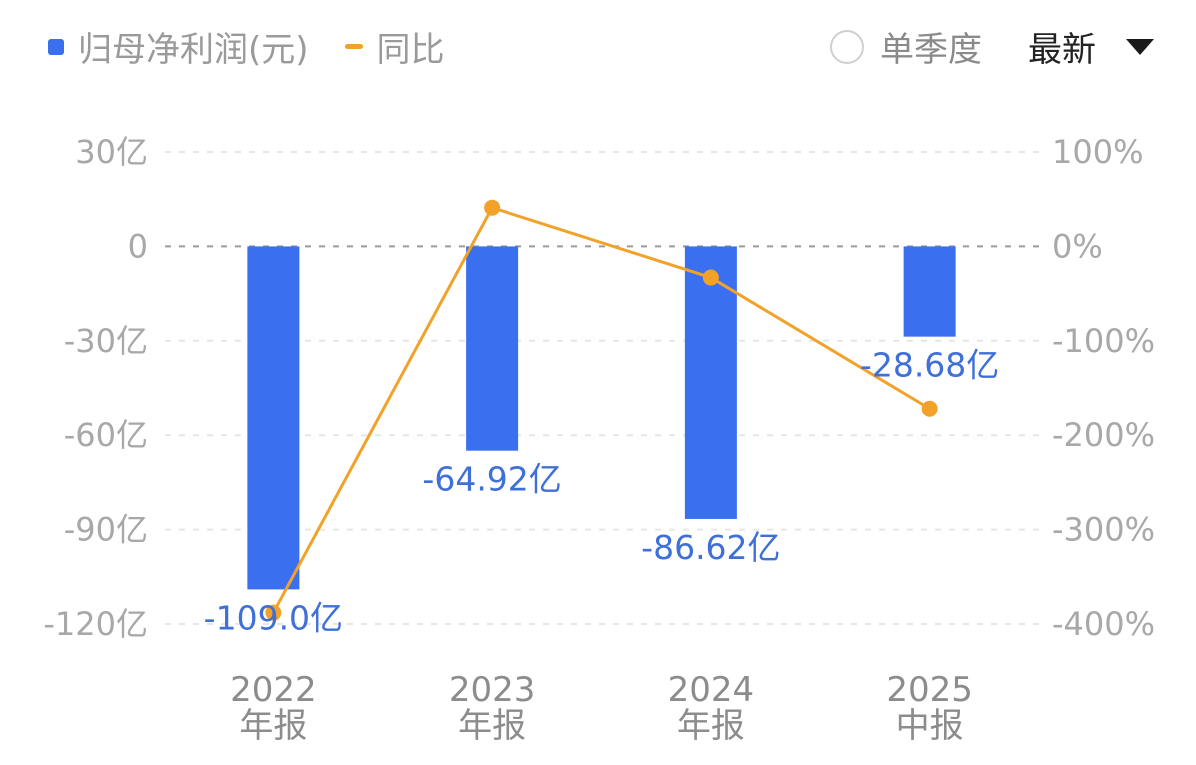  I want to click on x-category-period: 中报, so click(930, 726).